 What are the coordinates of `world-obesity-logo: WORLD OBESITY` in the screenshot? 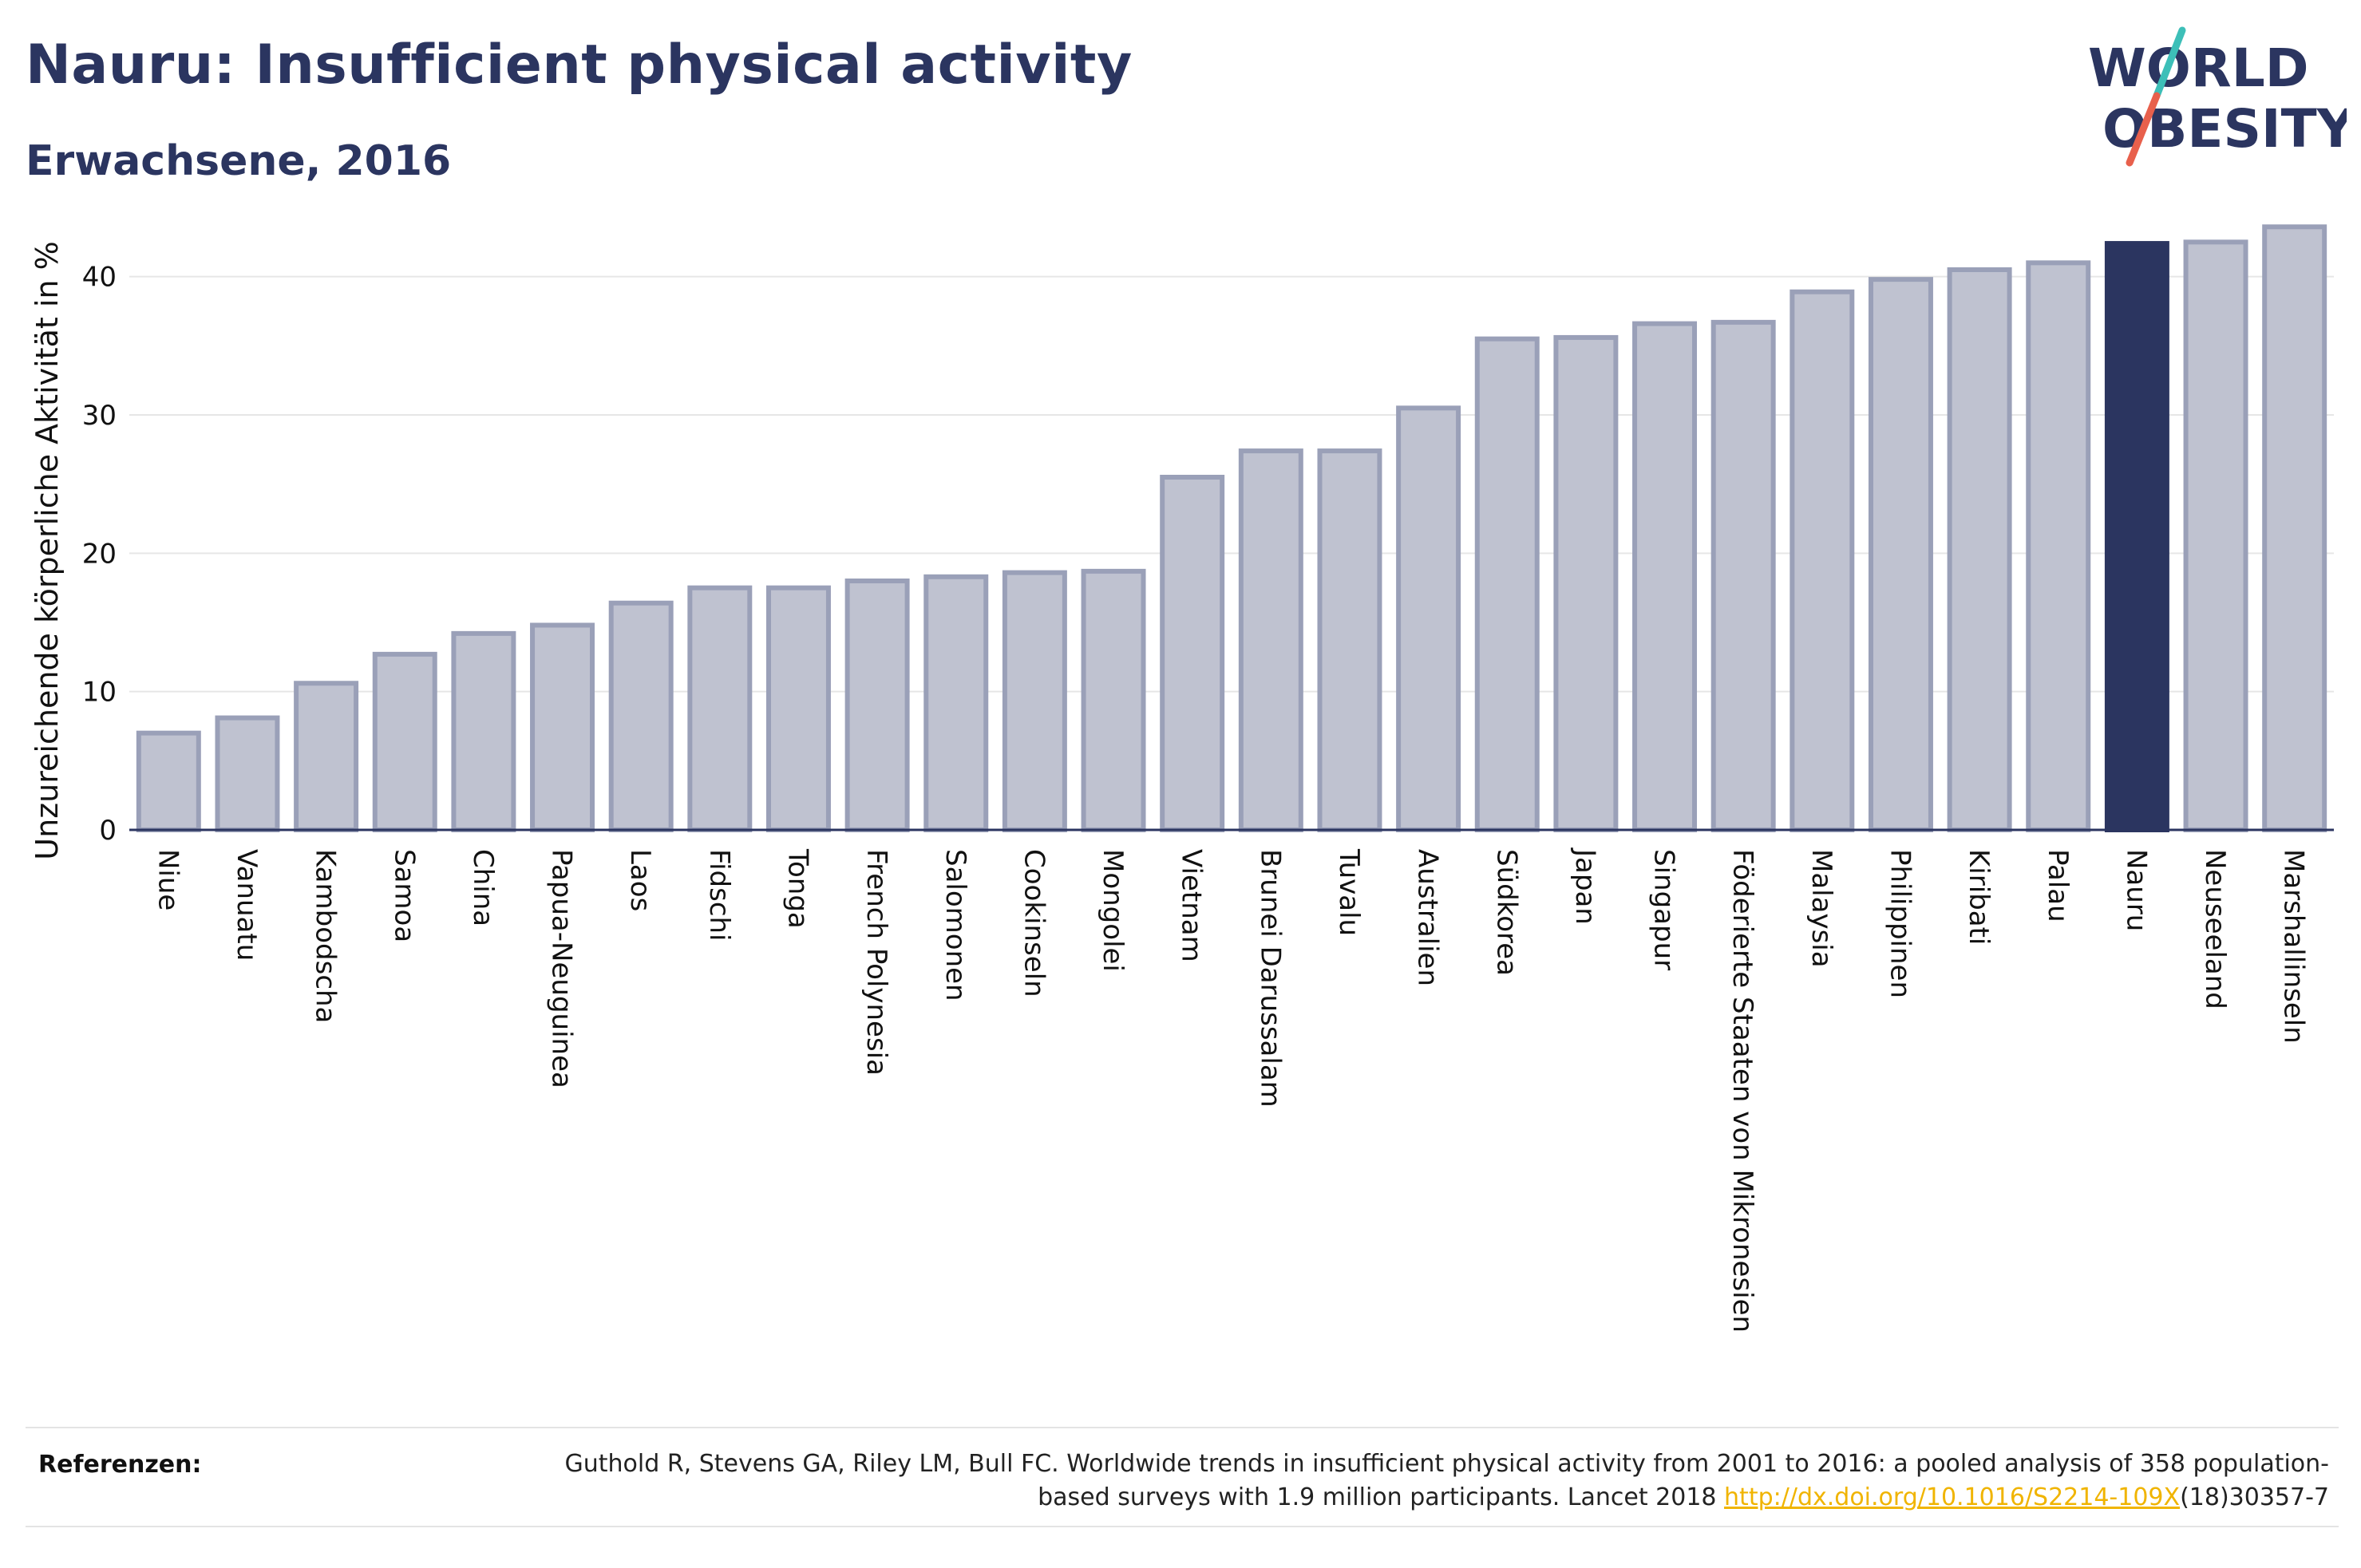 It's located at (2217, 96).